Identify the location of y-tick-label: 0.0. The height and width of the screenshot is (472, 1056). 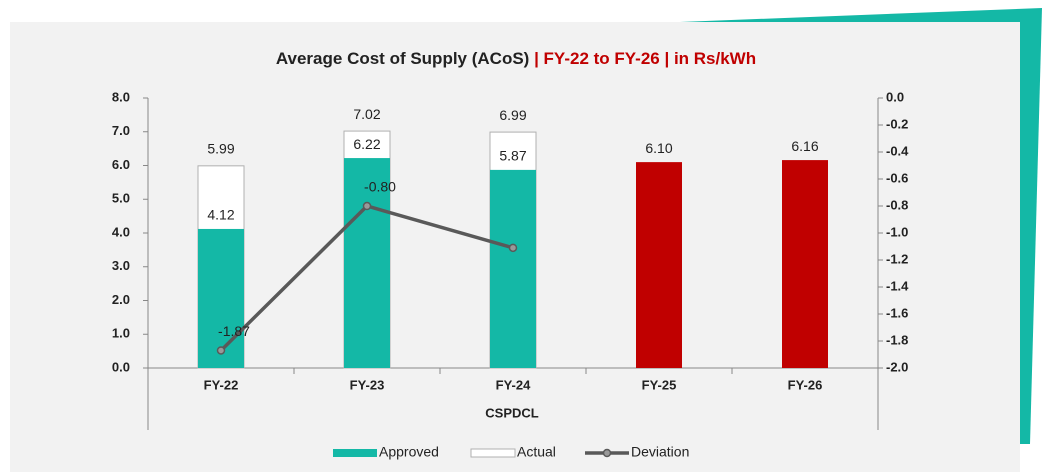
(121, 366).